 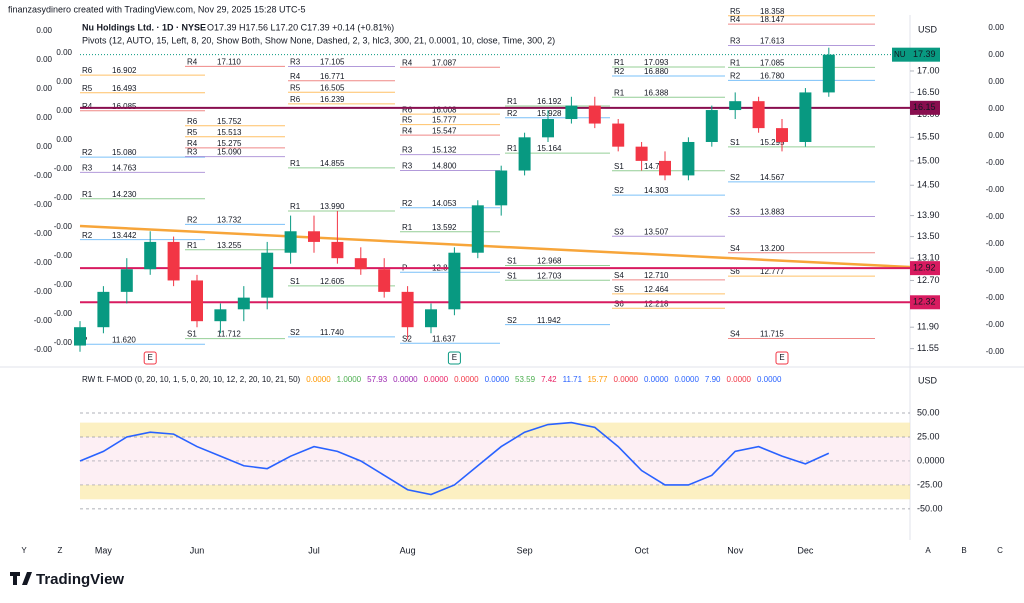 What do you see at coordinates (928, 92) in the screenshot?
I see `y-tick-label: 16.50` at bounding box center [928, 92].